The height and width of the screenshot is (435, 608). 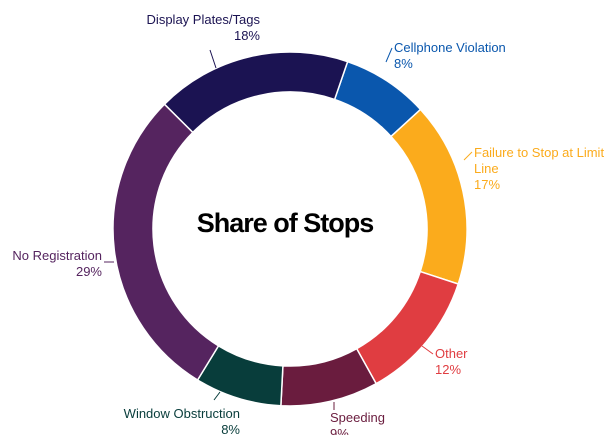 I want to click on segment-label: Failure to Stop at Limit Line 17%, so click(x=541, y=169).